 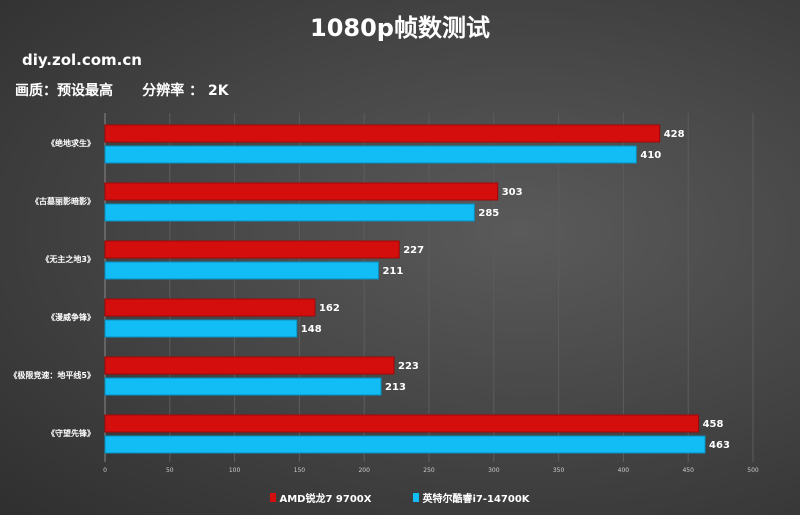 I want to click on legend-label: 英特尔酷睿i7-14700K, so click(x=476, y=499).